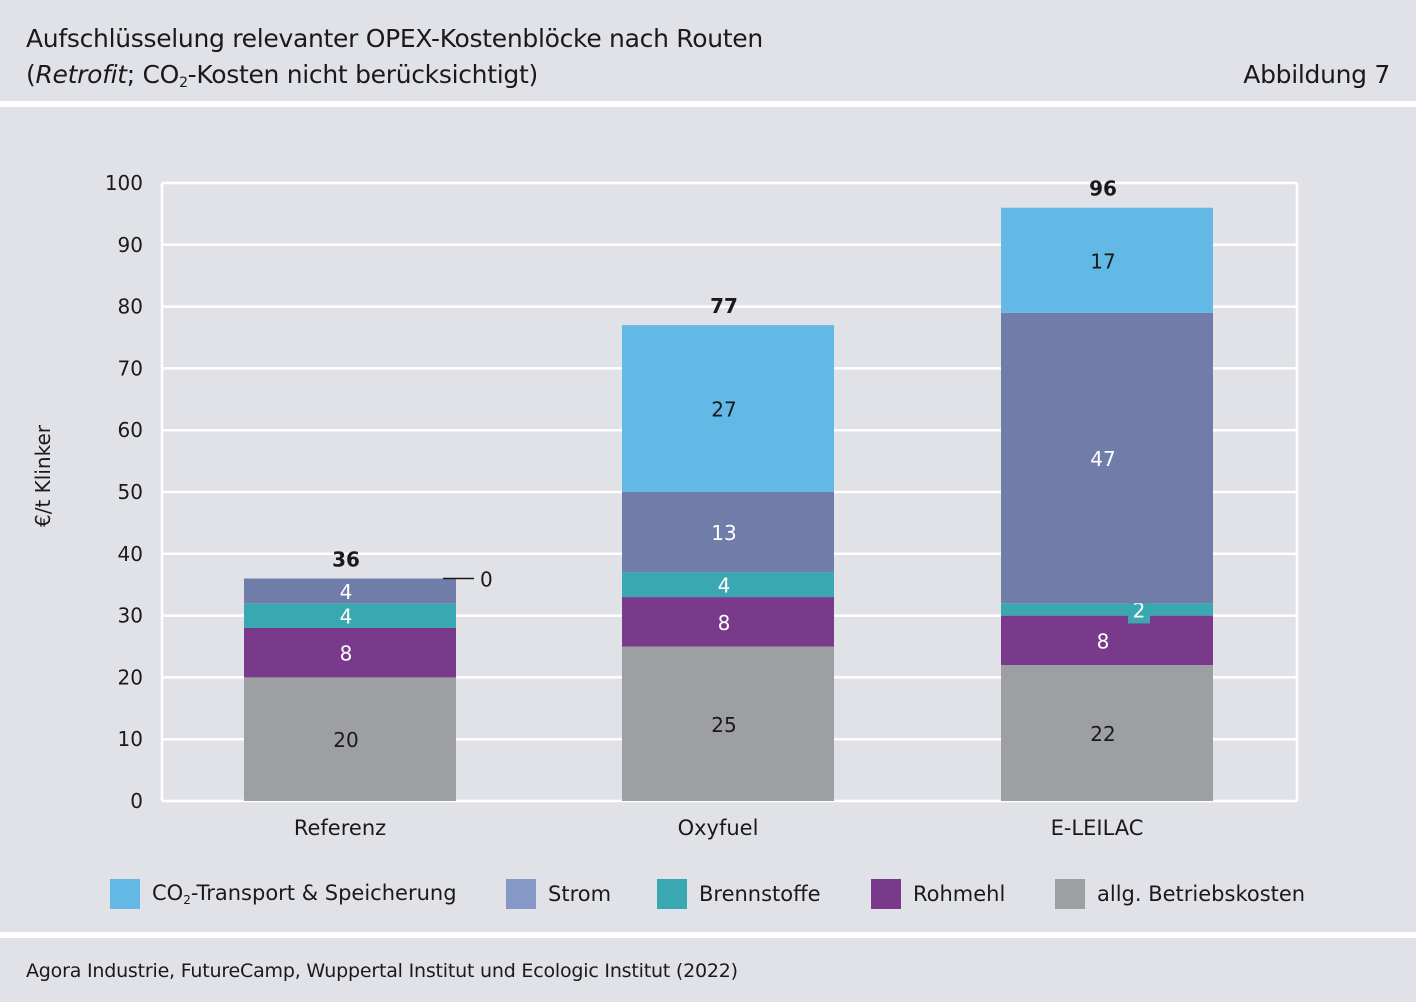  Describe the element at coordinates (718, 828) in the screenshot. I see `x-category-label: Oxyfuel` at that location.